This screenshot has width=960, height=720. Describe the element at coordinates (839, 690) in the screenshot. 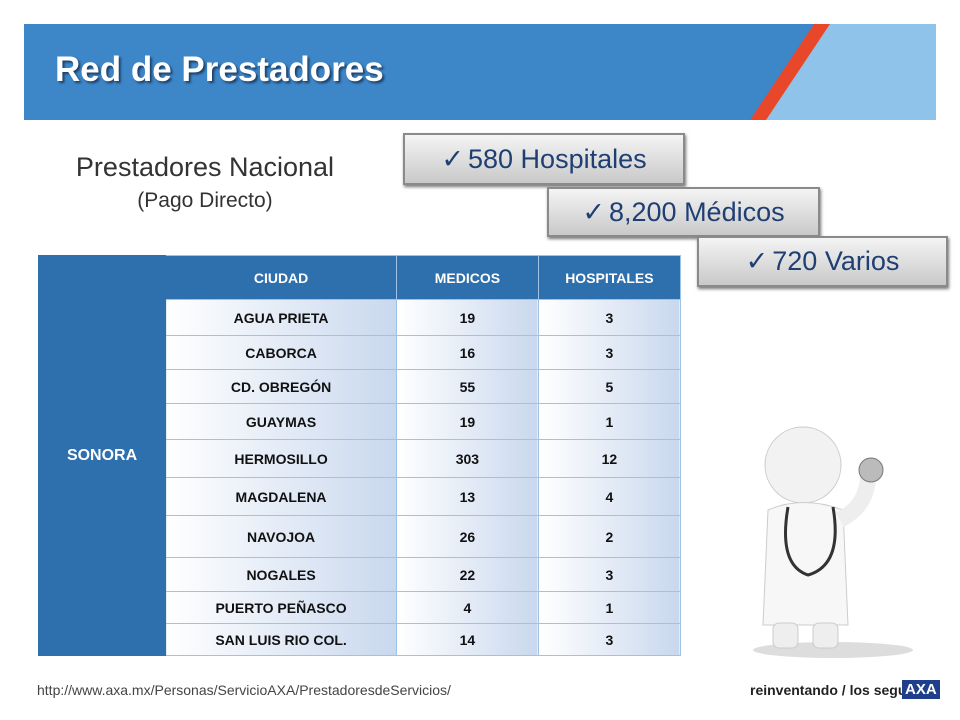

I see `footer-slogan: reinventando / los seguros` at that location.